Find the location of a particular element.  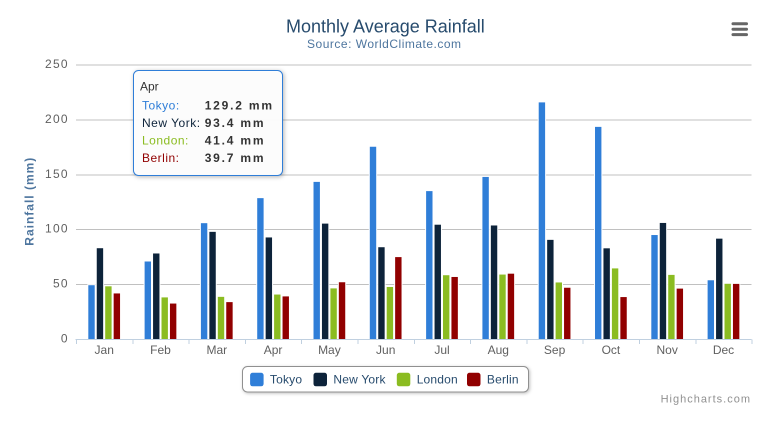

svg-text: Berlin: is located at coordinates (161, 158).